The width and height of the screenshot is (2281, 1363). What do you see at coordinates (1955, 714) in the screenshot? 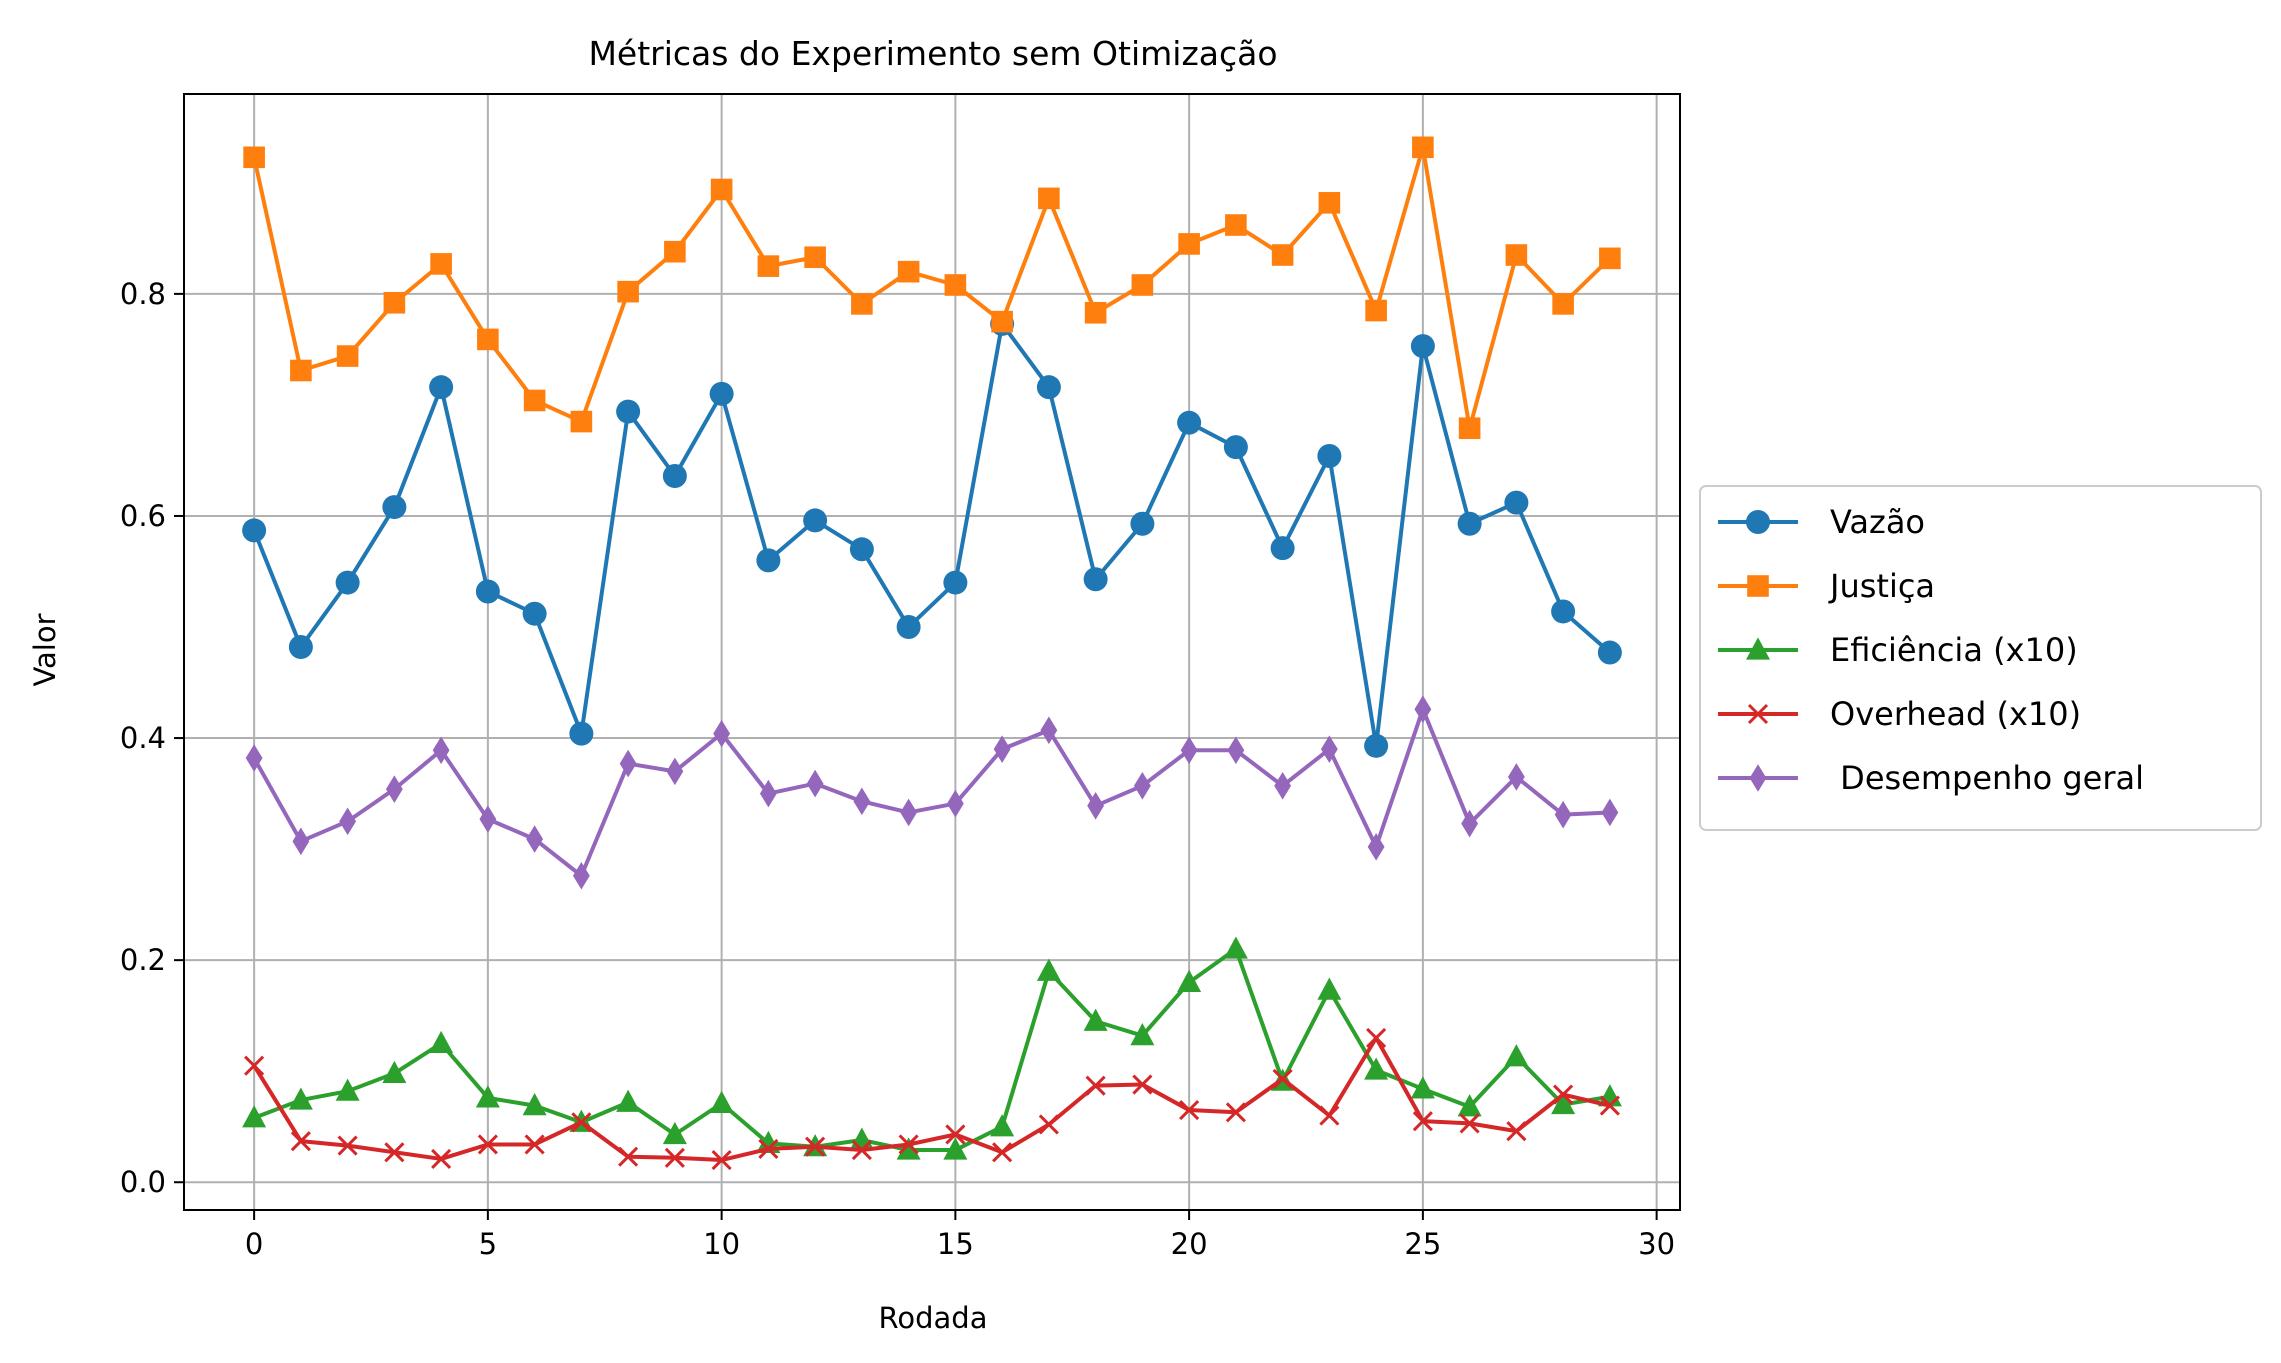
I see `legend-label: Overhead (x10)` at bounding box center [1955, 714].